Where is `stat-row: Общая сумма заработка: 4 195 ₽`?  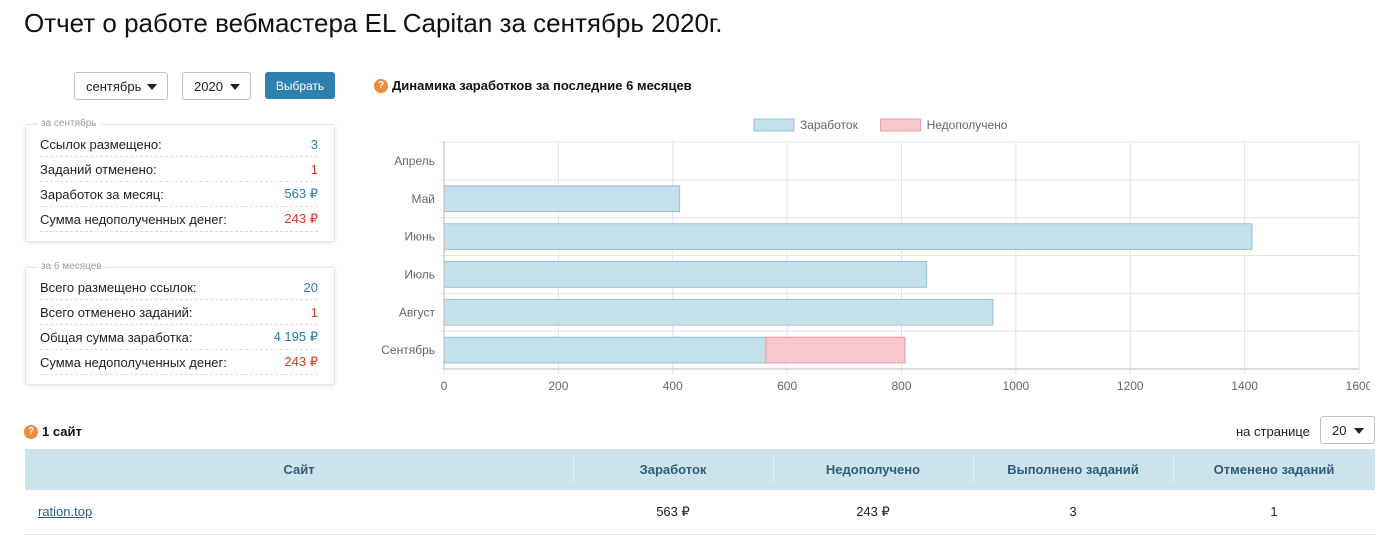
stat-row: Общая сумма заработка: 4 195 ₽ is located at coordinates (179, 337).